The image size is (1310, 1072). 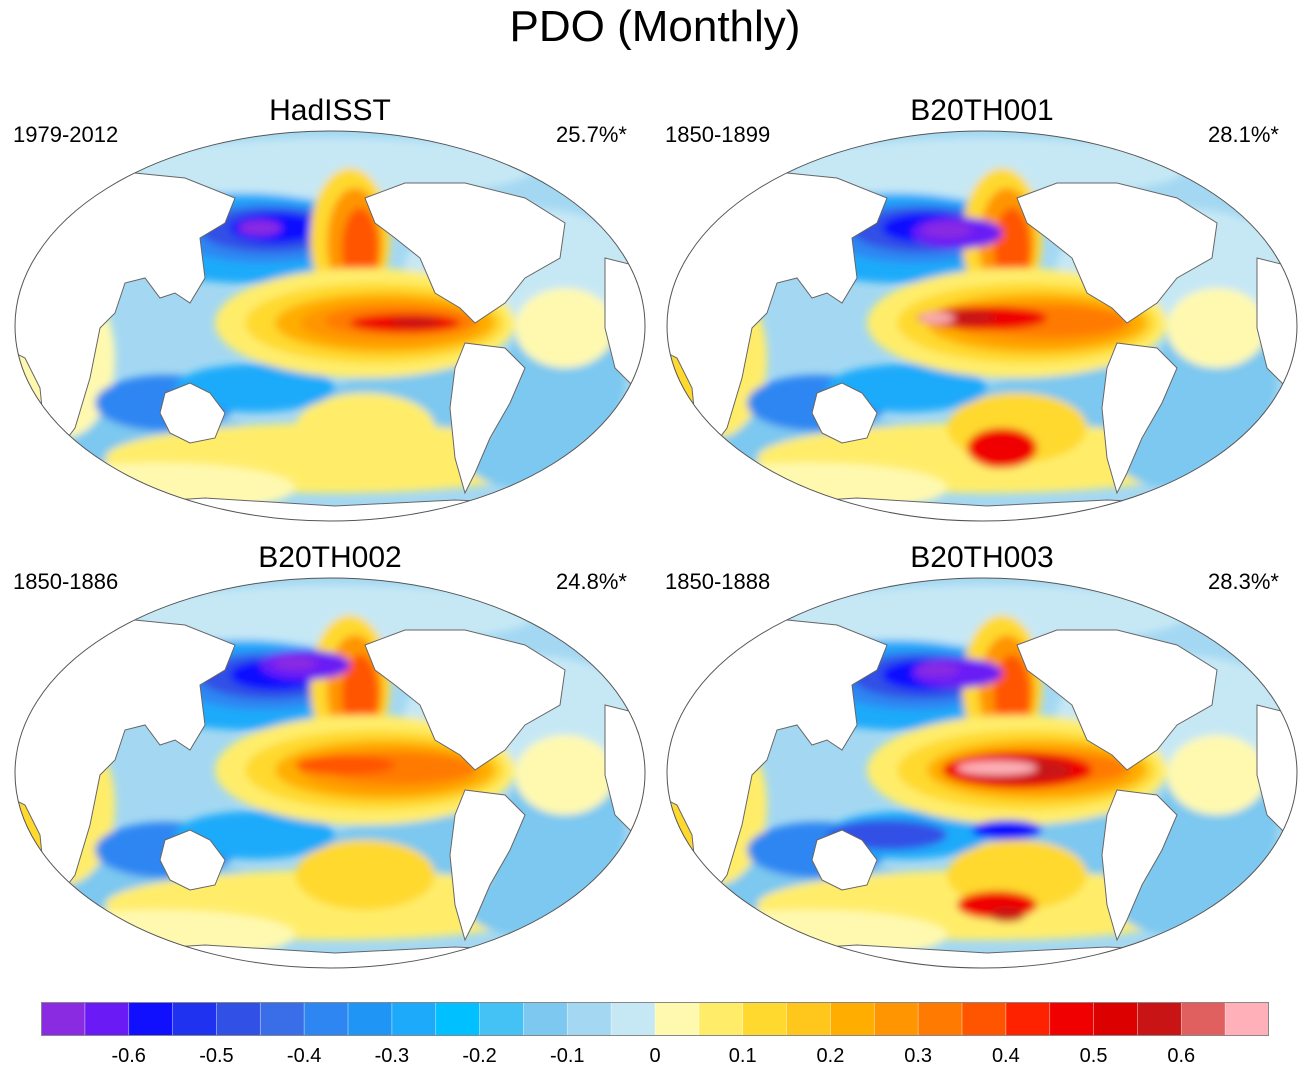 I want to click on colorbar-tick-label: 0, so click(x=655, y=1056).